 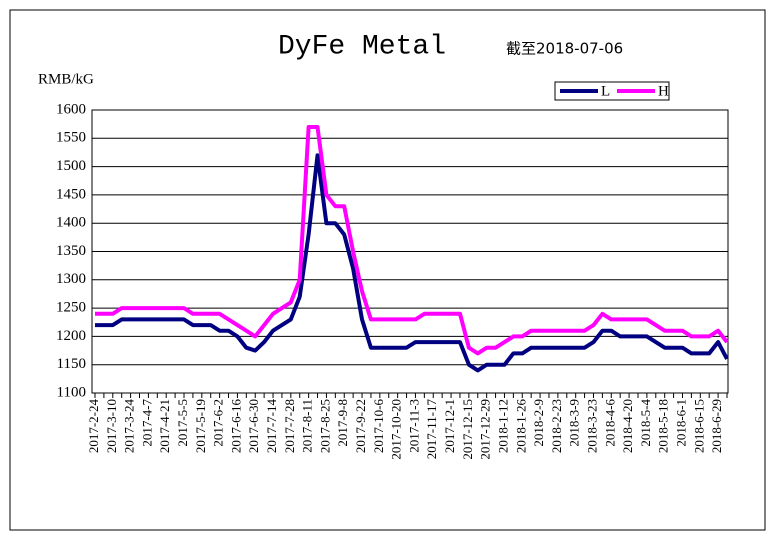 What do you see at coordinates (520, 426) in the screenshot?
I see `x-tick-label: 2018-1-26` at bounding box center [520, 426].